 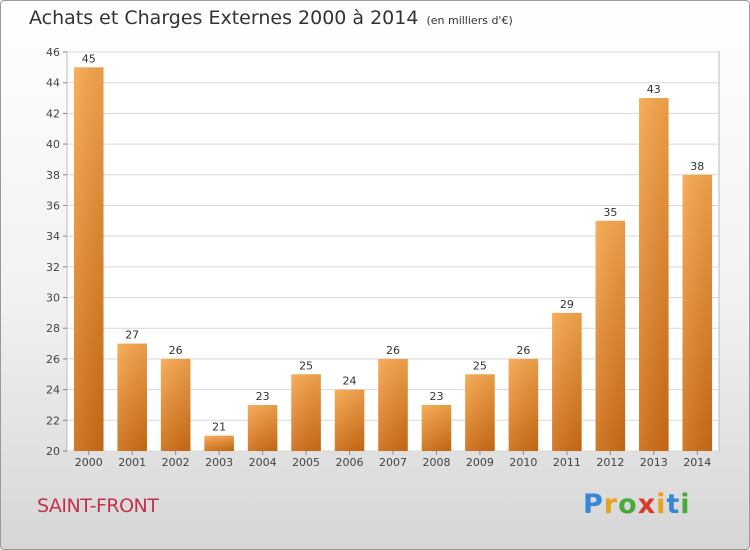 What do you see at coordinates (567, 462) in the screenshot?
I see `x-tick-label: 2011` at bounding box center [567, 462].